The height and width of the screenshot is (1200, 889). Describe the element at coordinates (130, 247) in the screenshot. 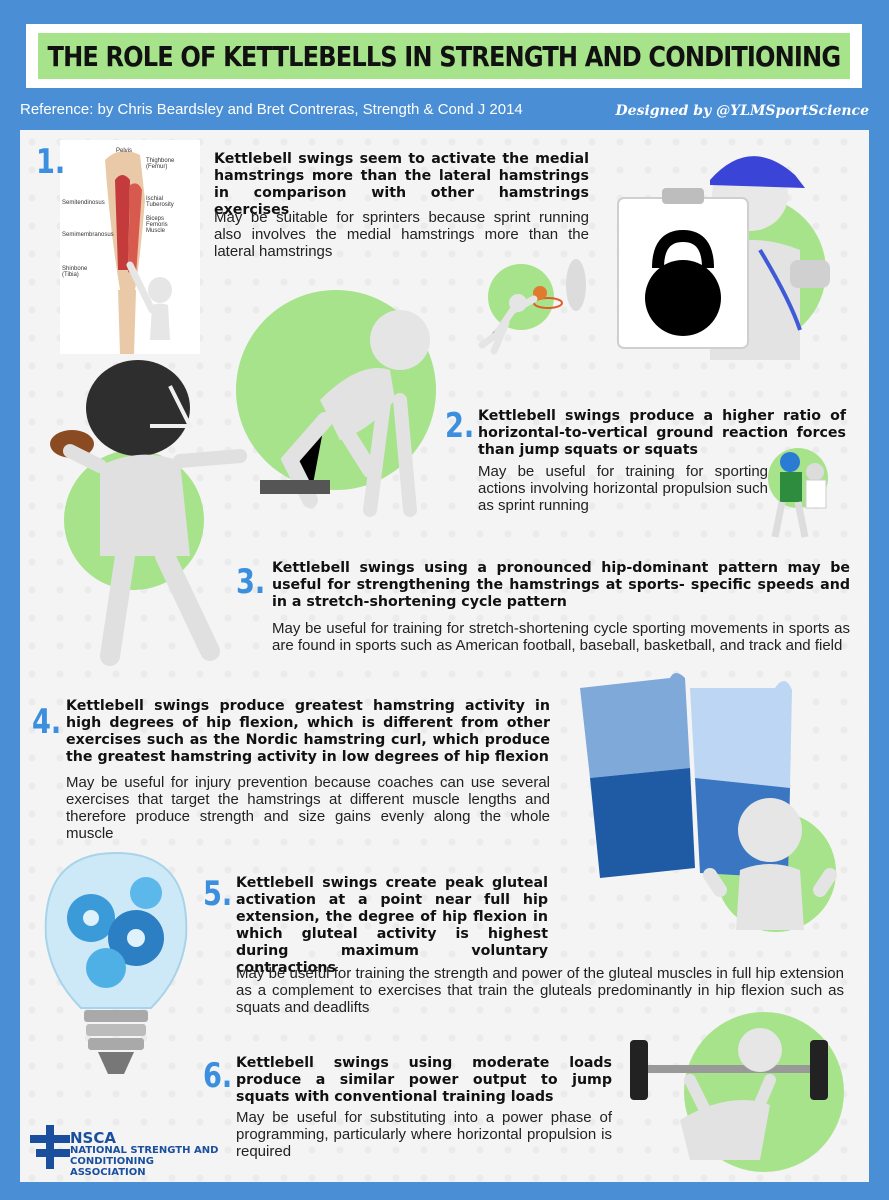

I see `hamstring-anatomy-icon` at that location.